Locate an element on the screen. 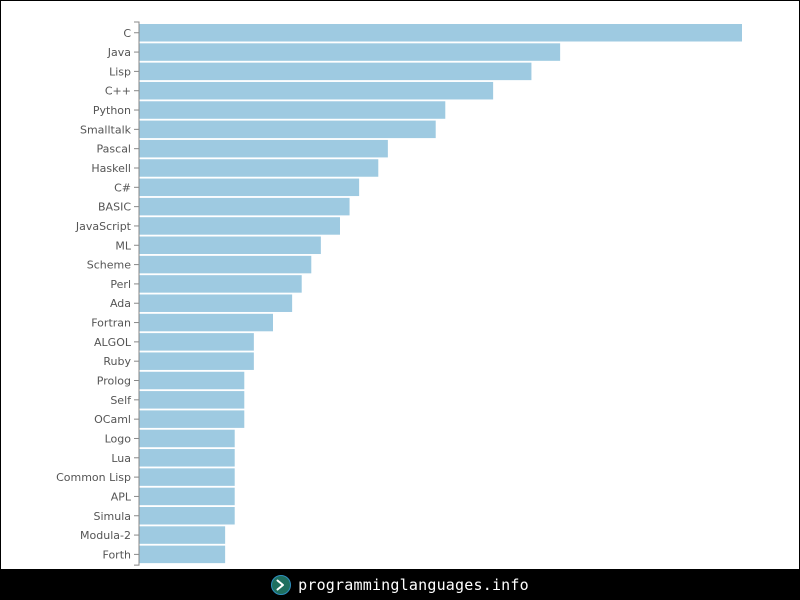 This screenshot has height=600, width=800. terminal-prompt-icon is located at coordinates (281, 585).